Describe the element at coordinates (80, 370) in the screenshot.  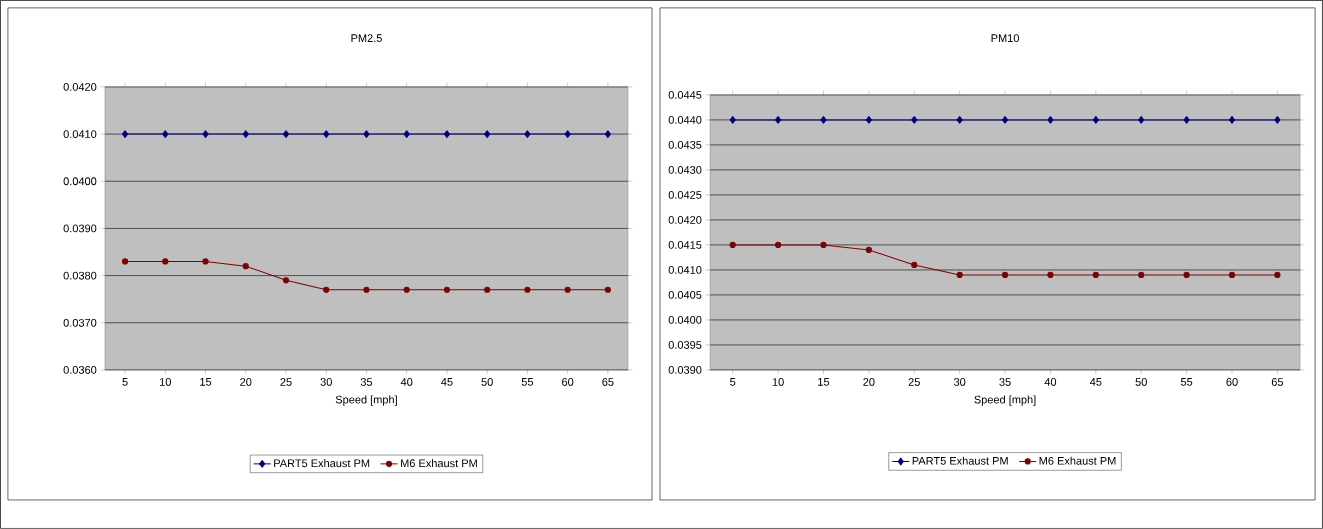
I see `y-tick-label: 0.0360` at that location.